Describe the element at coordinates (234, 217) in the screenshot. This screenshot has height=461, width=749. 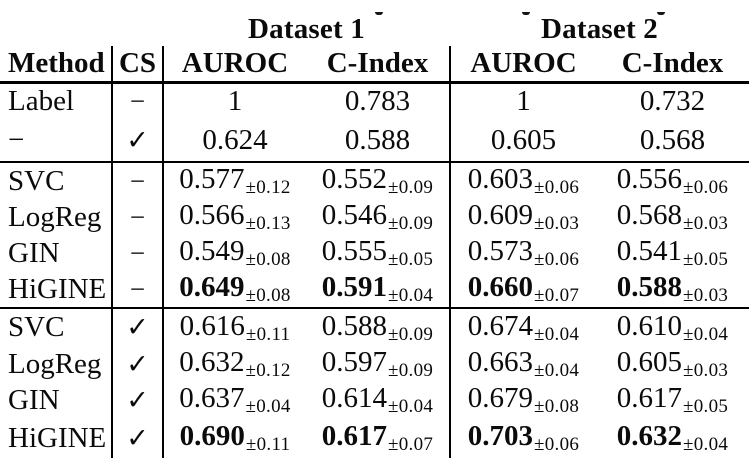
I see `metric-cell: 0.566±0.13` at that location.